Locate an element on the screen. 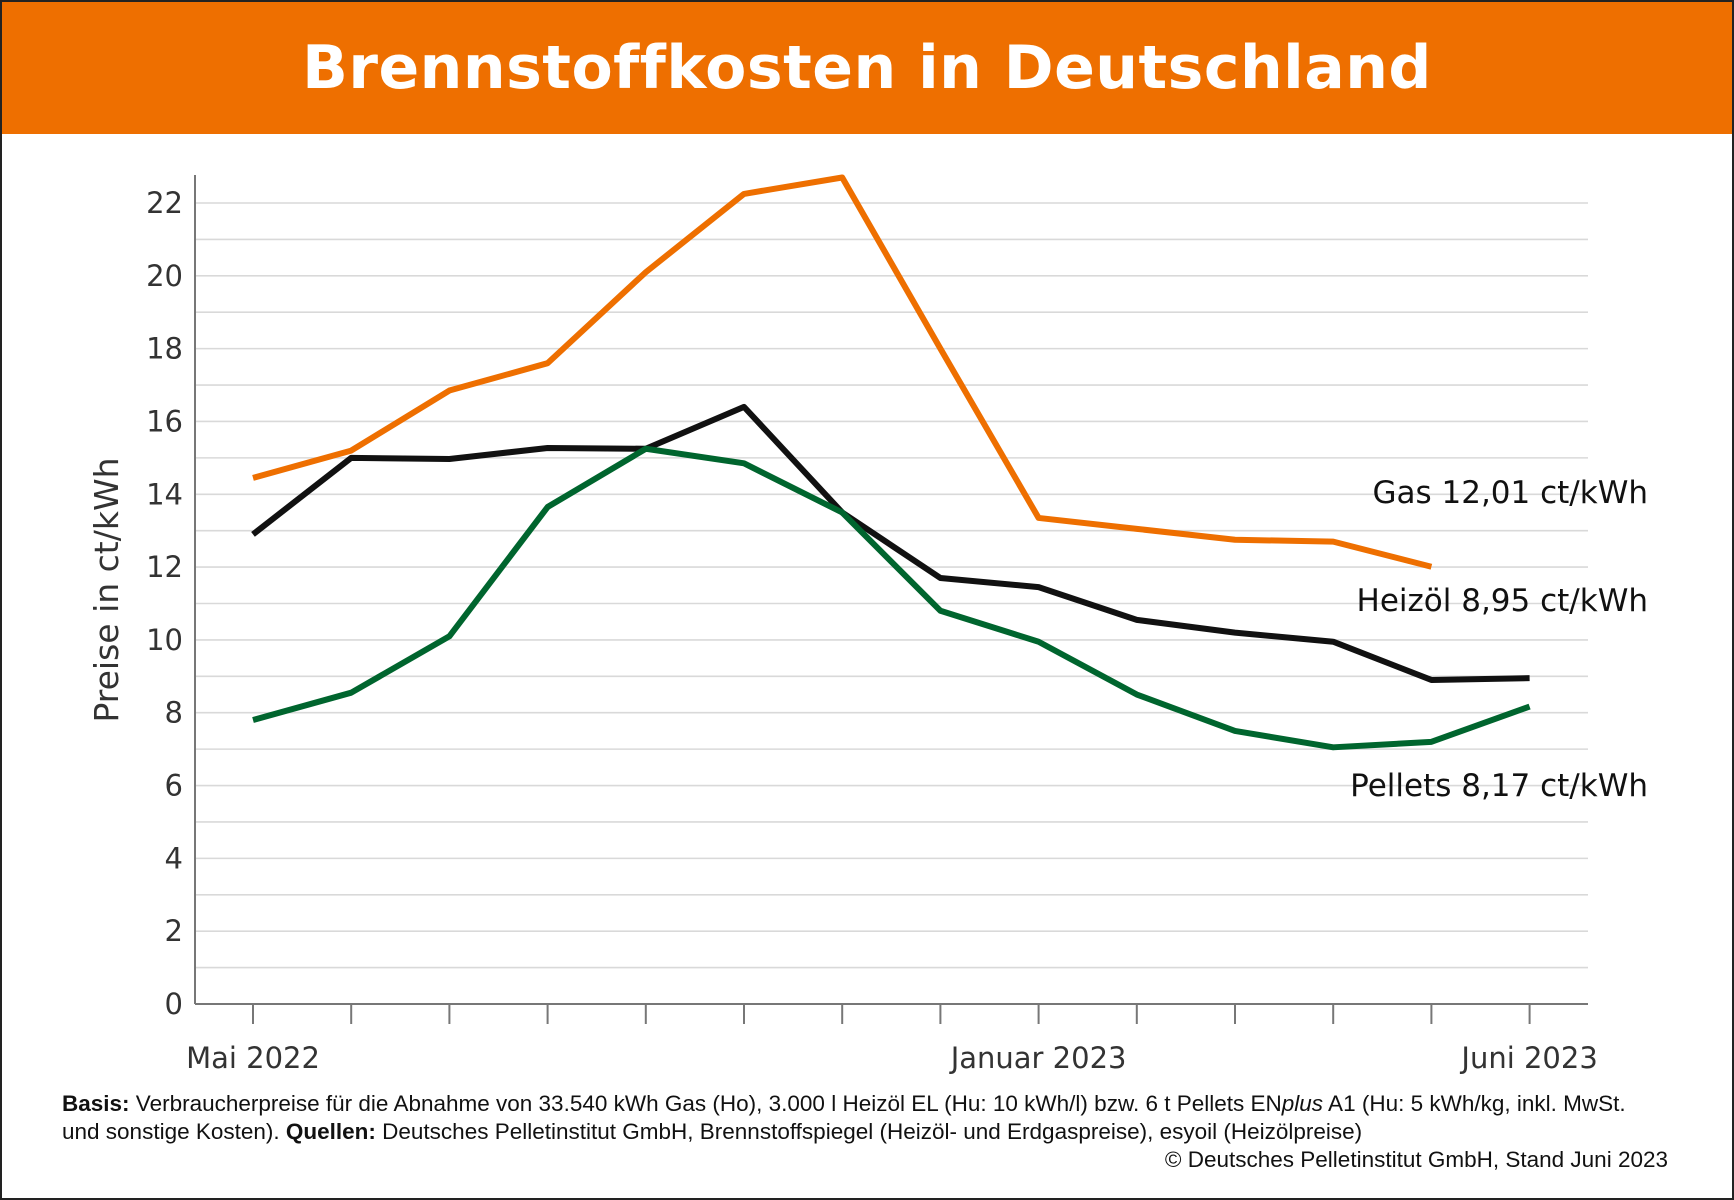 The height and width of the screenshot is (1200, 1734). y-tick-label: 12 is located at coordinates (164, 567).